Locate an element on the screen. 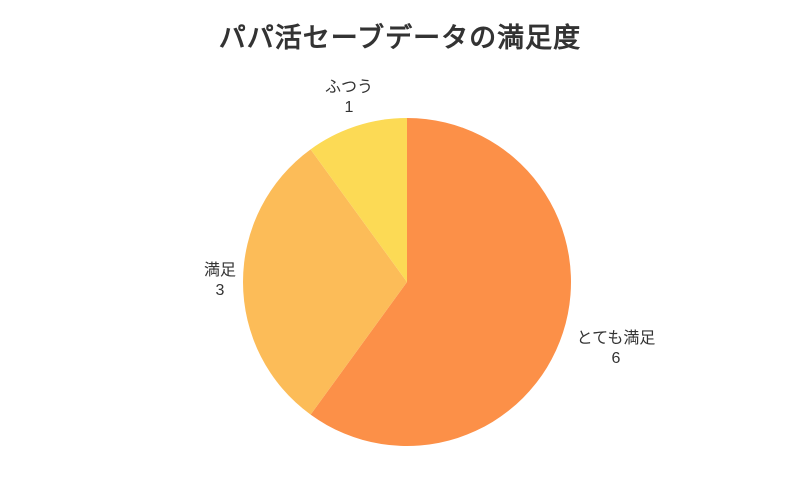  pie-slice-normal is located at coordinates (358, 200).